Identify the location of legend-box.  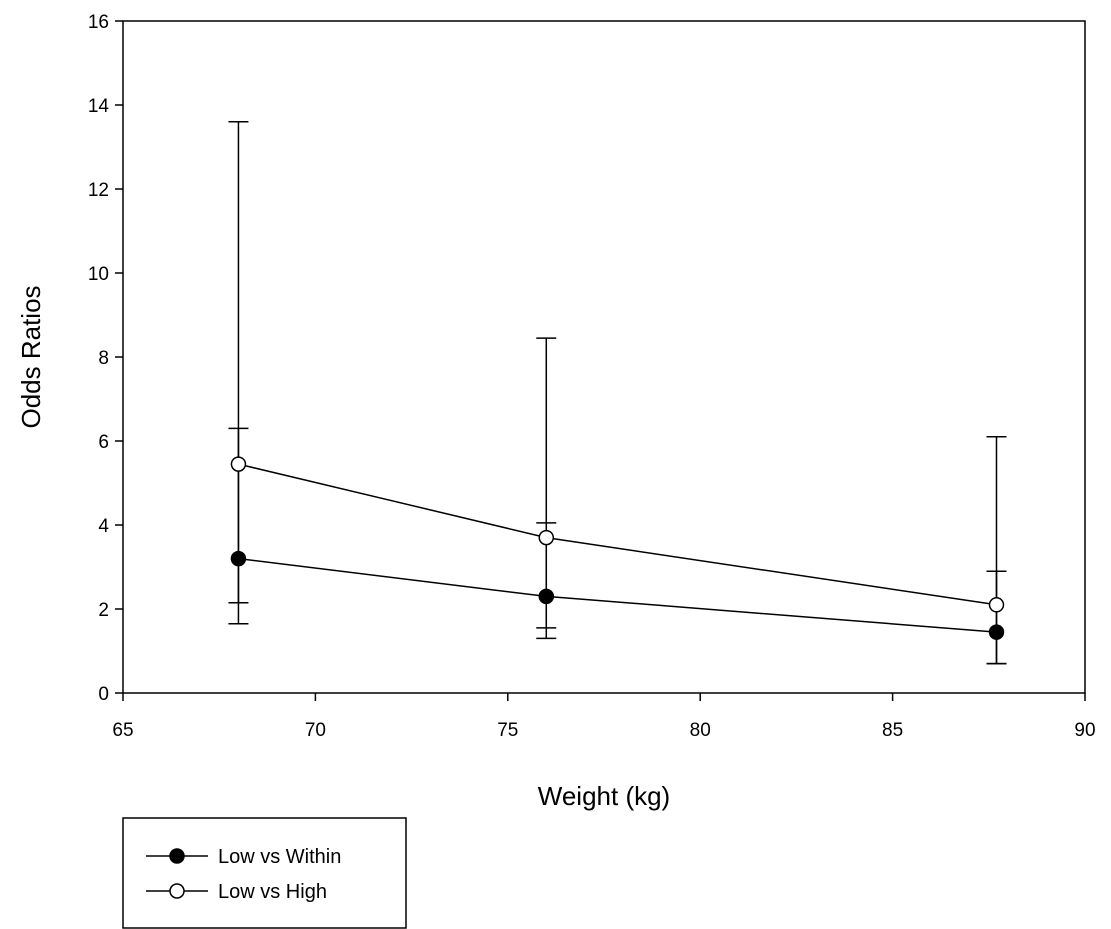
(264, 873).